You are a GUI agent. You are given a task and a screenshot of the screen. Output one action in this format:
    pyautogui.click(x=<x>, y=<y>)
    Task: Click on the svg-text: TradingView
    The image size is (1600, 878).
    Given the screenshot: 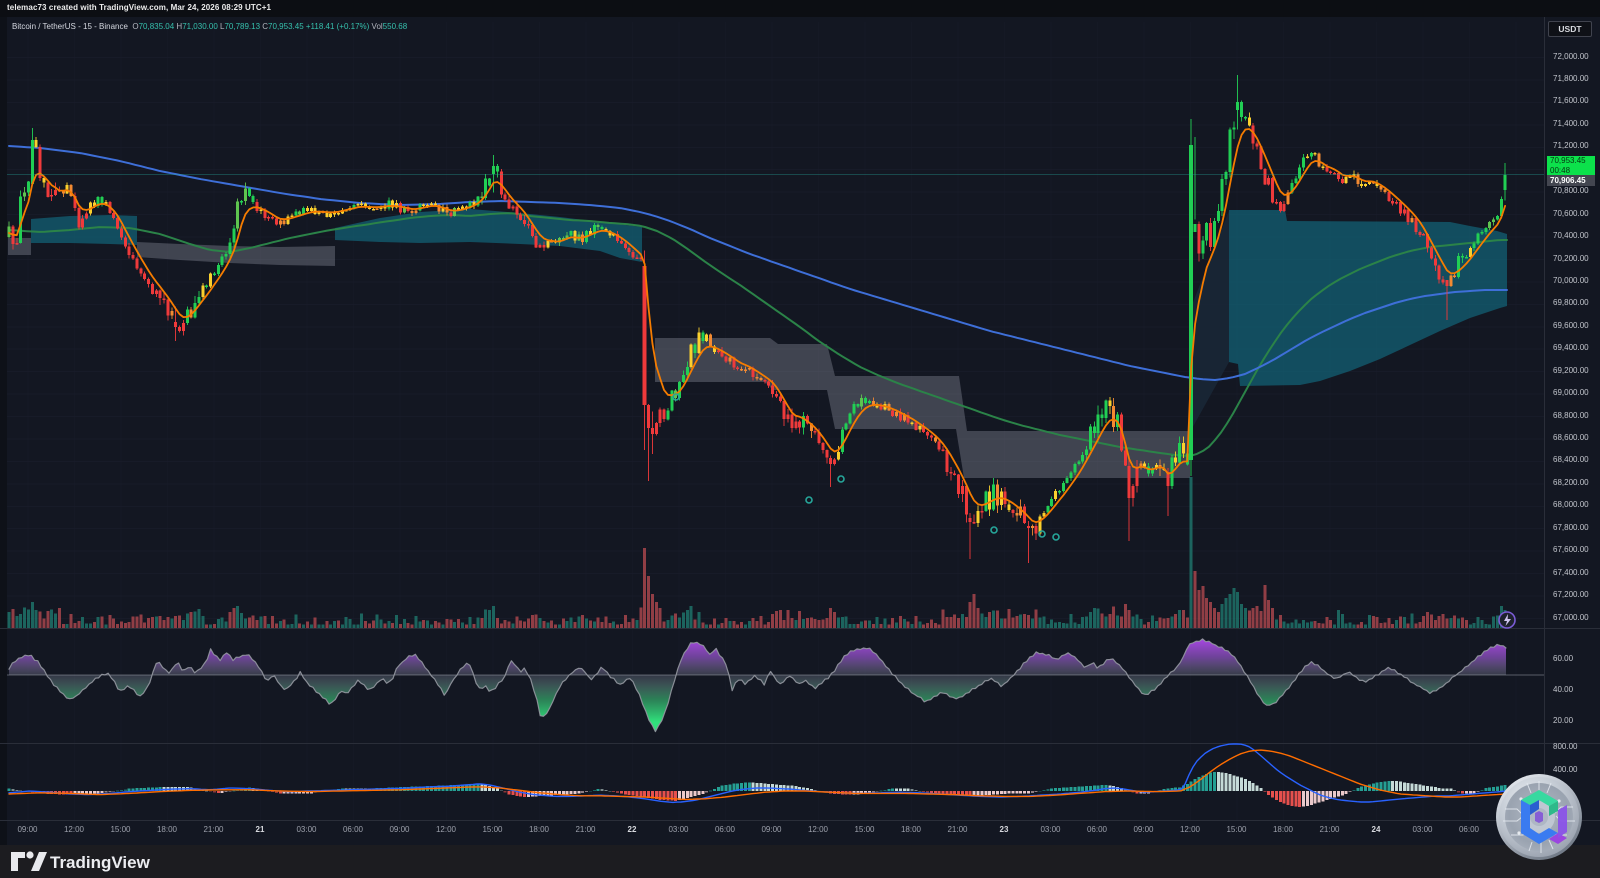 What is the action you would take?
    pyautogui.click(x=100, y=862)
    